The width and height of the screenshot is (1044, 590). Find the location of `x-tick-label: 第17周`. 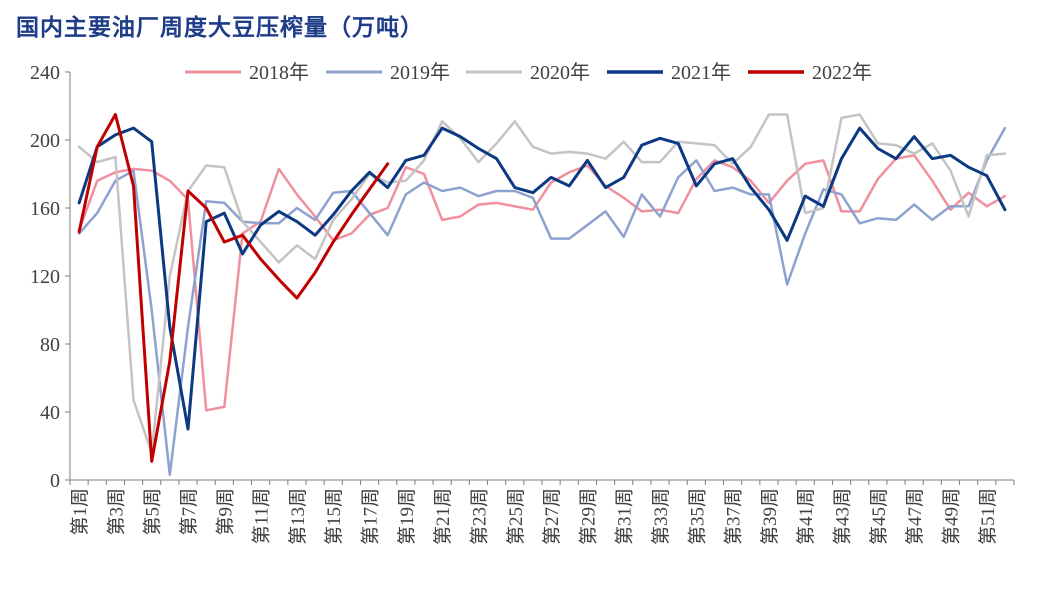

x-tick-label: 第17周 is located at coordinates (371, 516).